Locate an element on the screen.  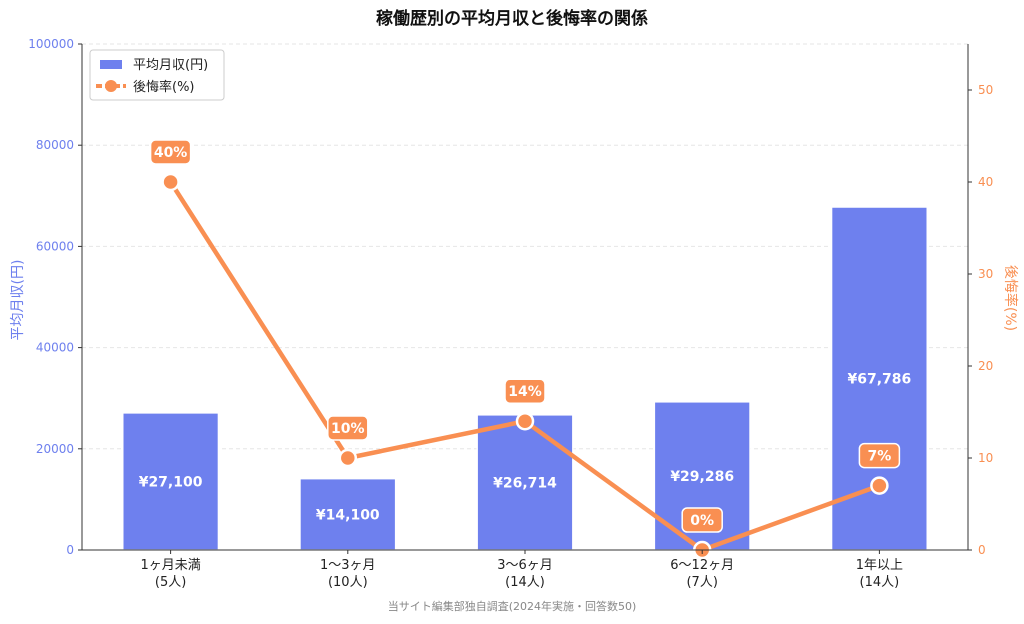
y-right-tick-label: 30 is located at coordinates (985, 274).